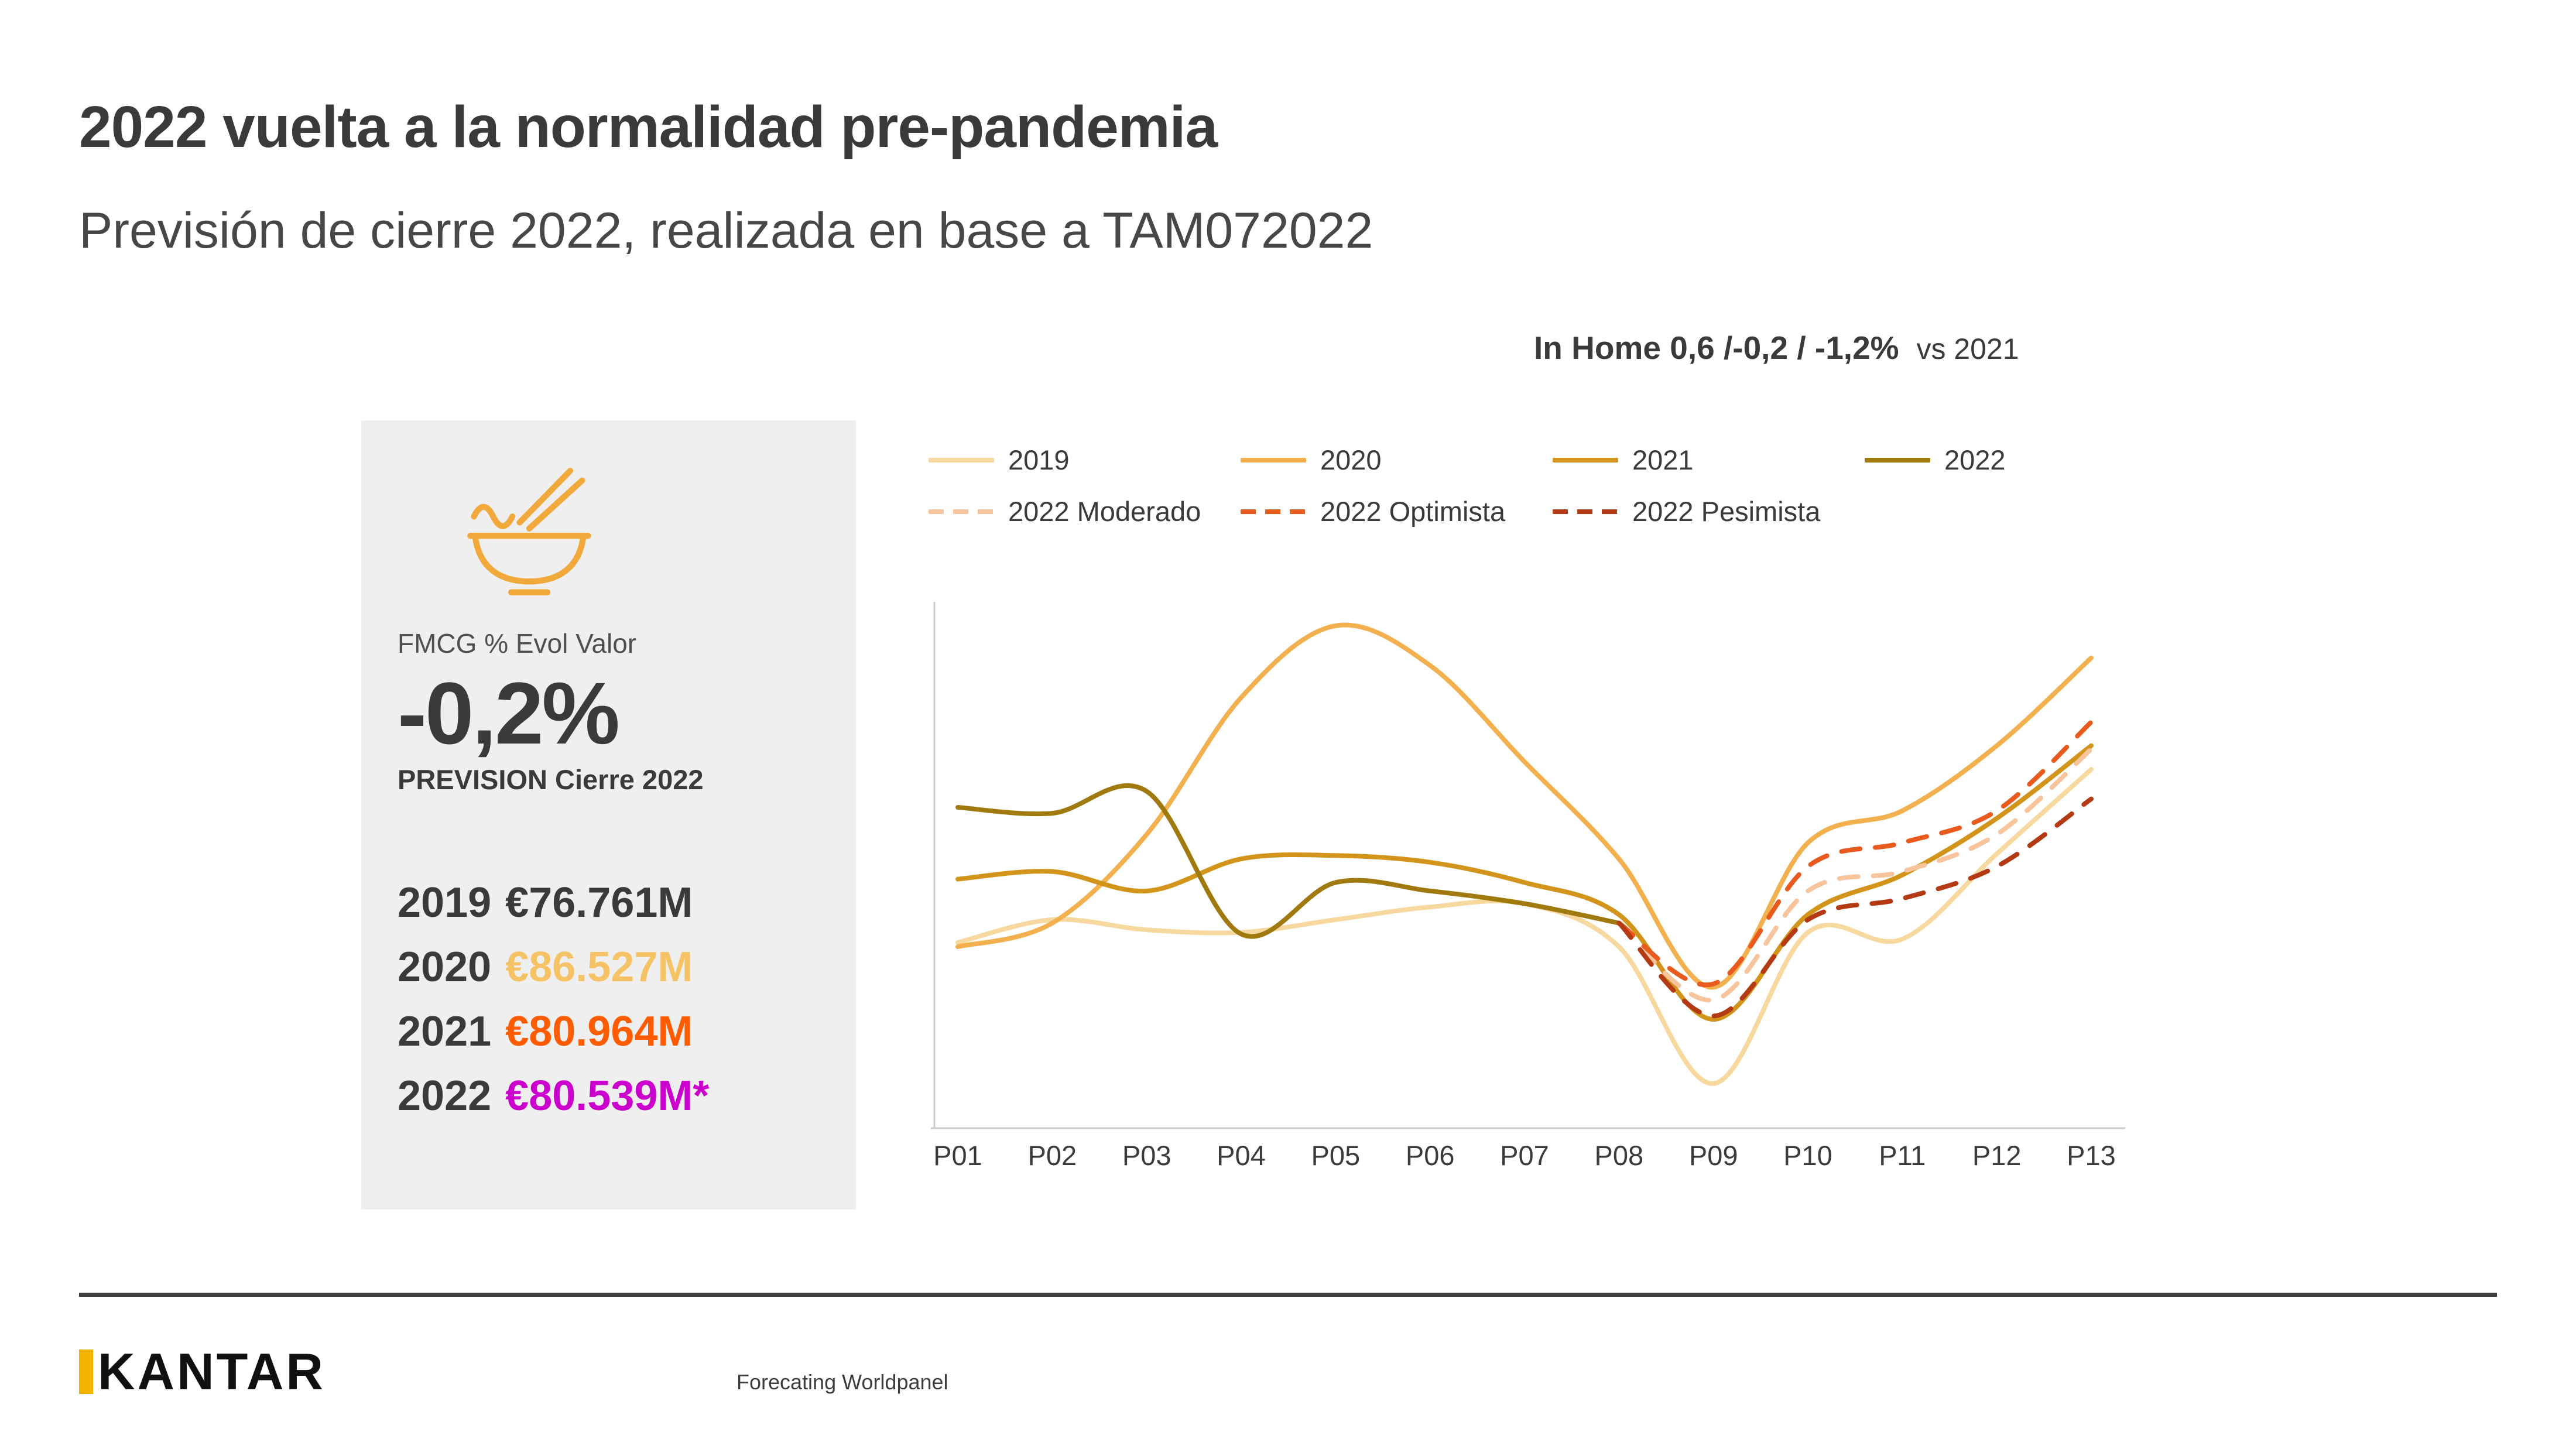 The image size is (2576, 1449). I want to click on legend-label: 2019, so click(1039, 459).